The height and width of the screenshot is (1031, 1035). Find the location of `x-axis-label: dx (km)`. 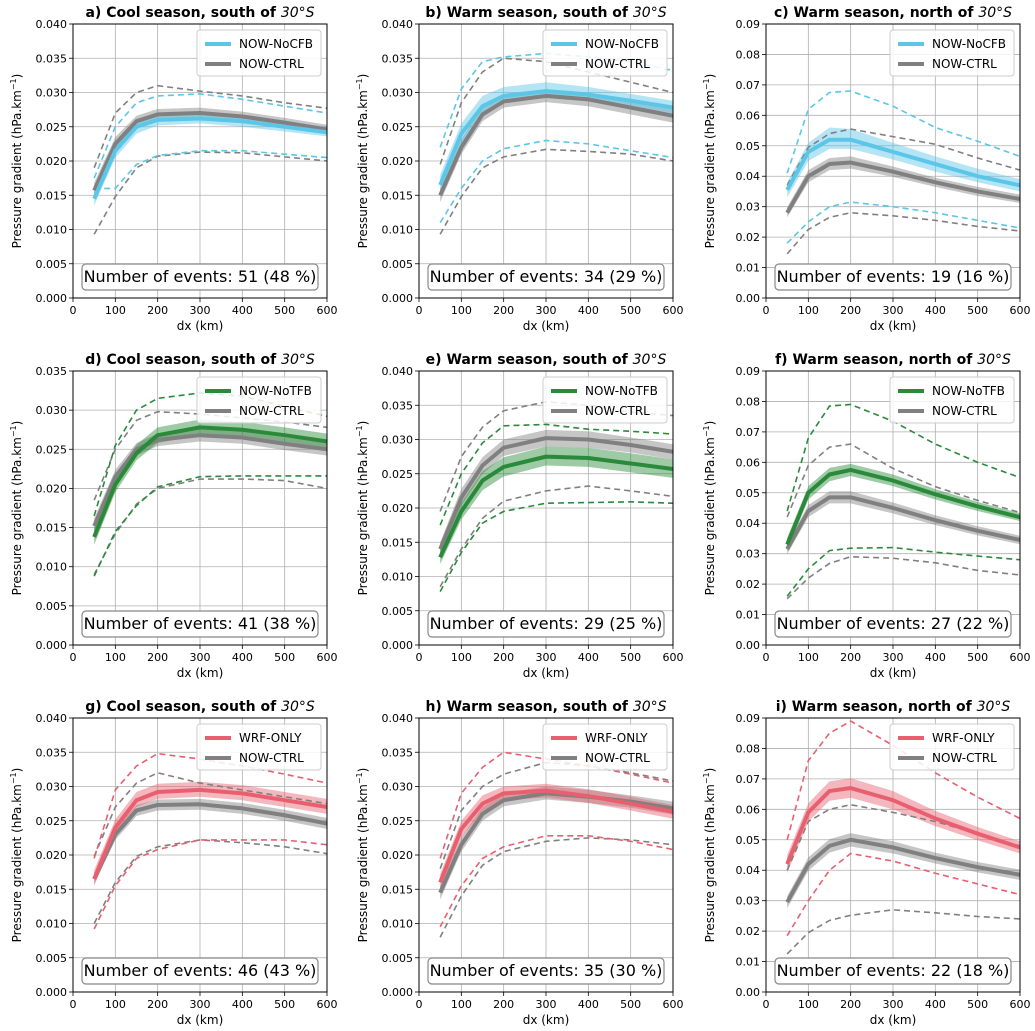

x-axis-label: dx (km) is located at coordinates (546, 673).